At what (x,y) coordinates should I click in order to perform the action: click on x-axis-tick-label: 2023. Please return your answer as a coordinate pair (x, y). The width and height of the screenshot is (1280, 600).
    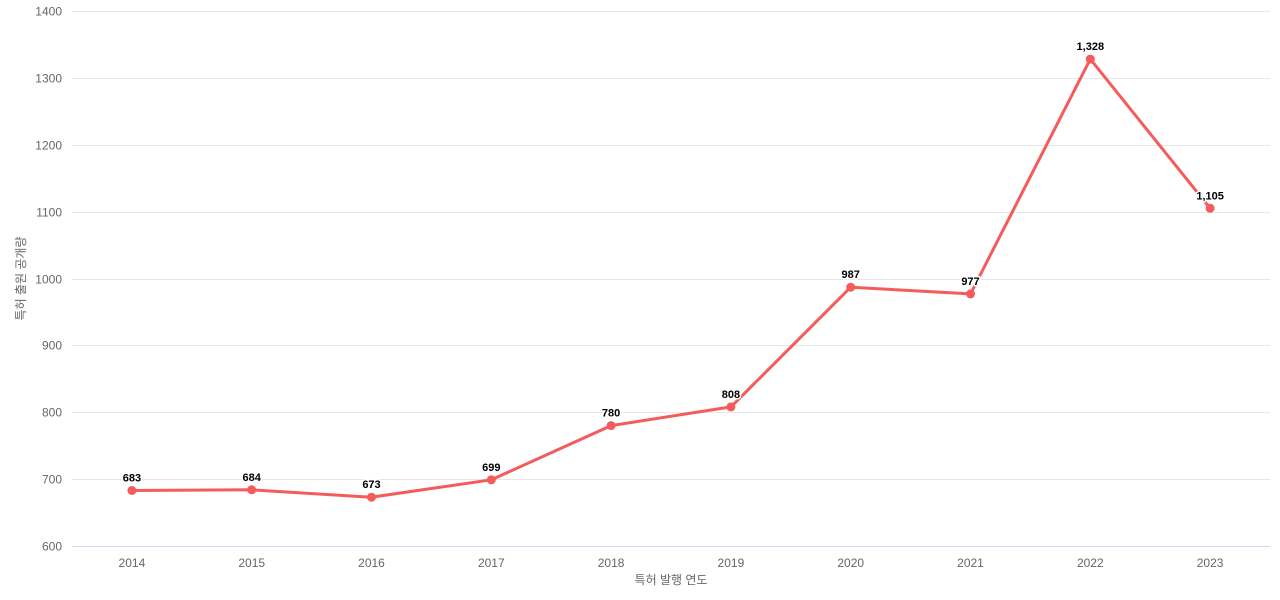
    Looking at the image, I should click on (1210, 563).